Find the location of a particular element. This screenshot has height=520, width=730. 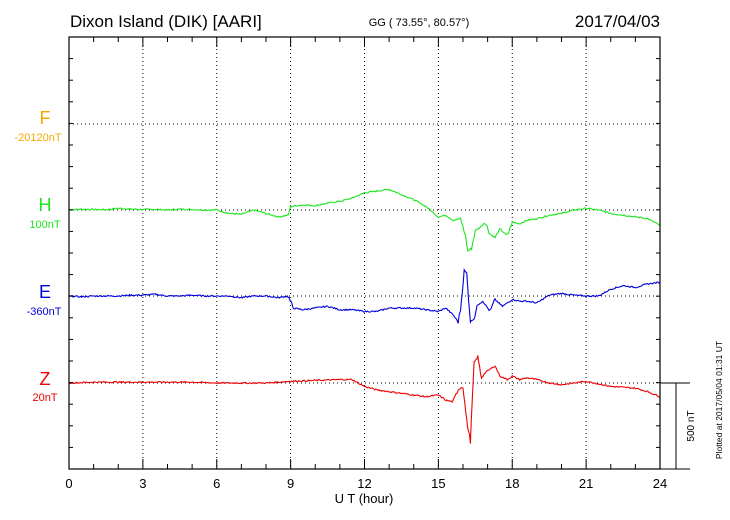

series-label-F: F is located at coordinates (45, 118).